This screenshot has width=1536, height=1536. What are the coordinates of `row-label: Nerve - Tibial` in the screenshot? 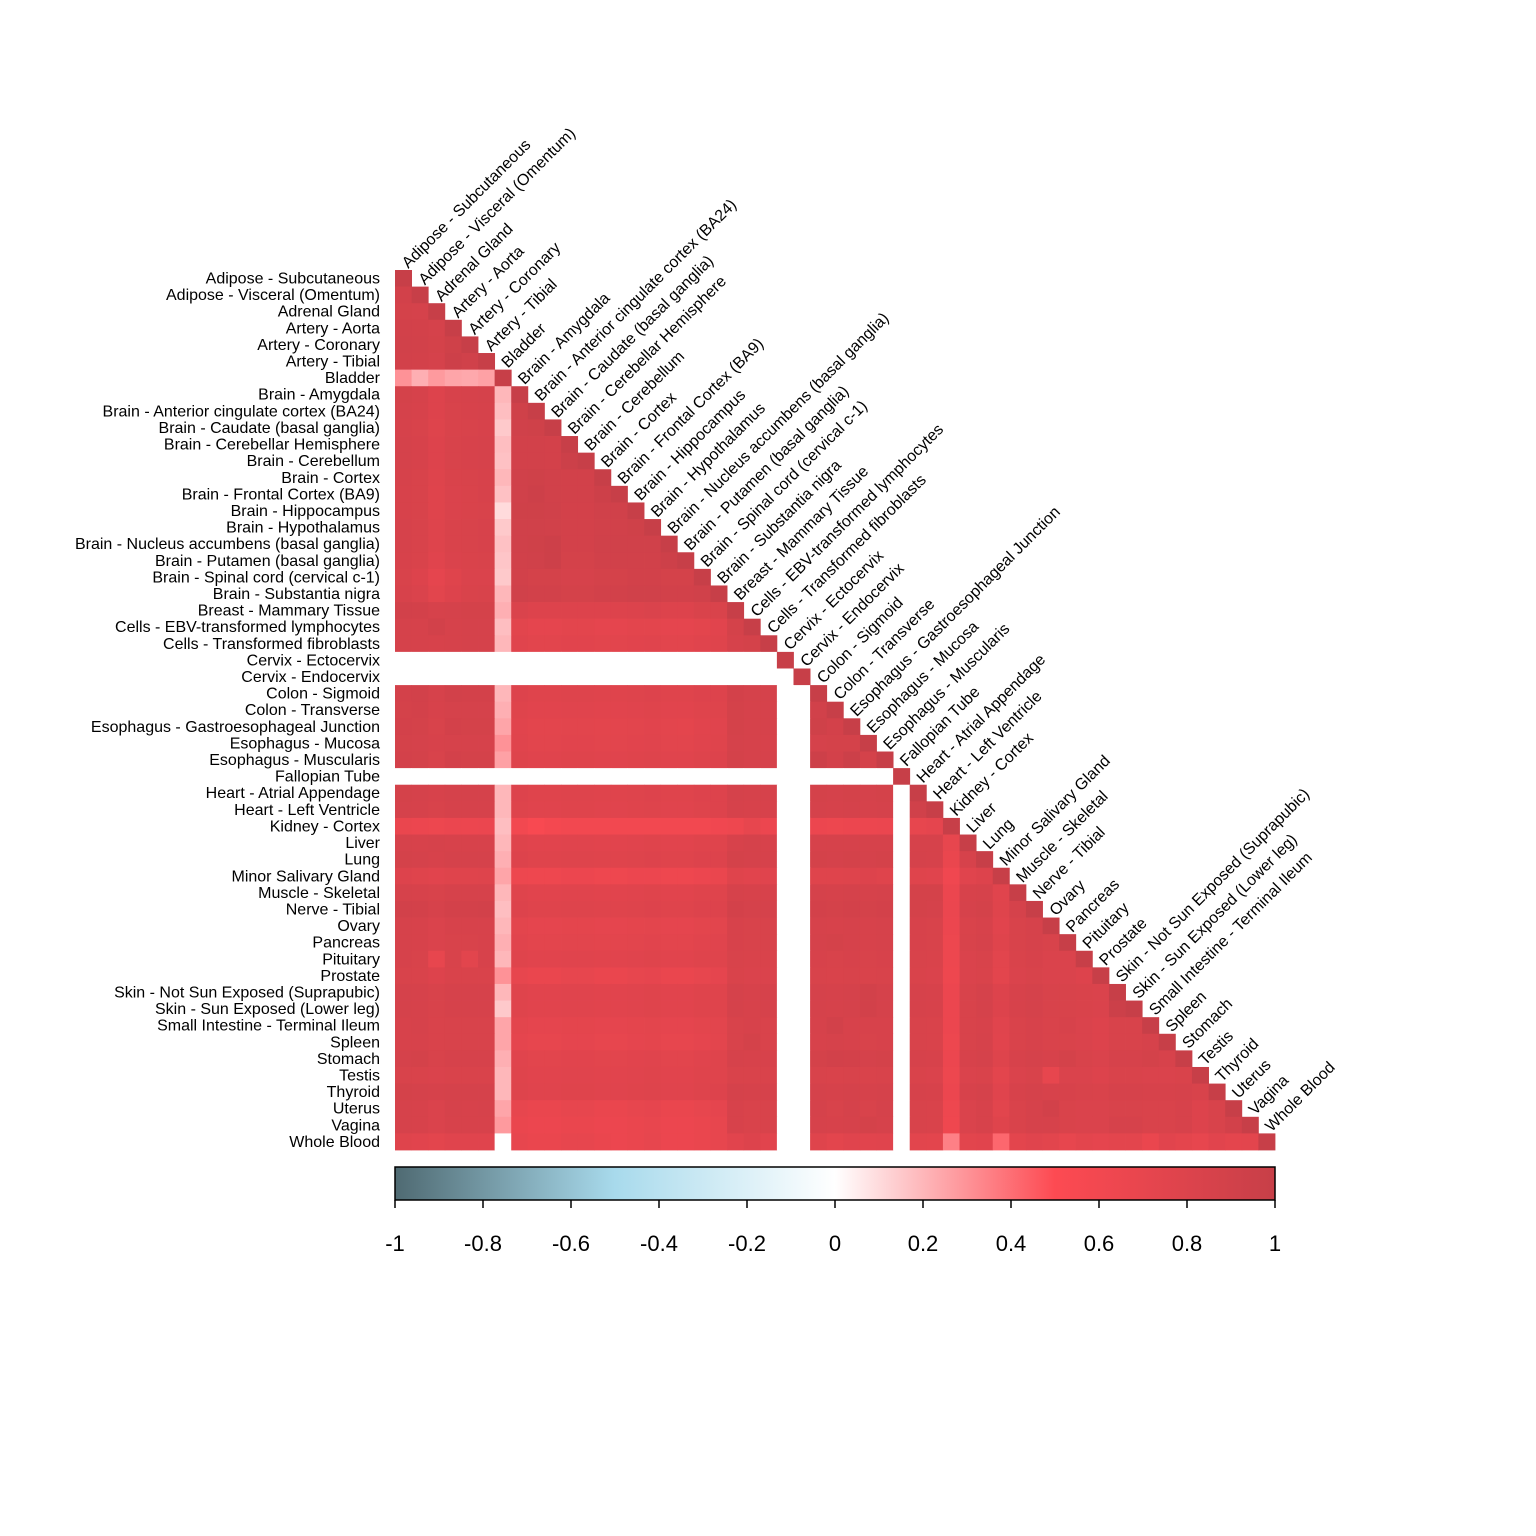 It's located at (333, 909).